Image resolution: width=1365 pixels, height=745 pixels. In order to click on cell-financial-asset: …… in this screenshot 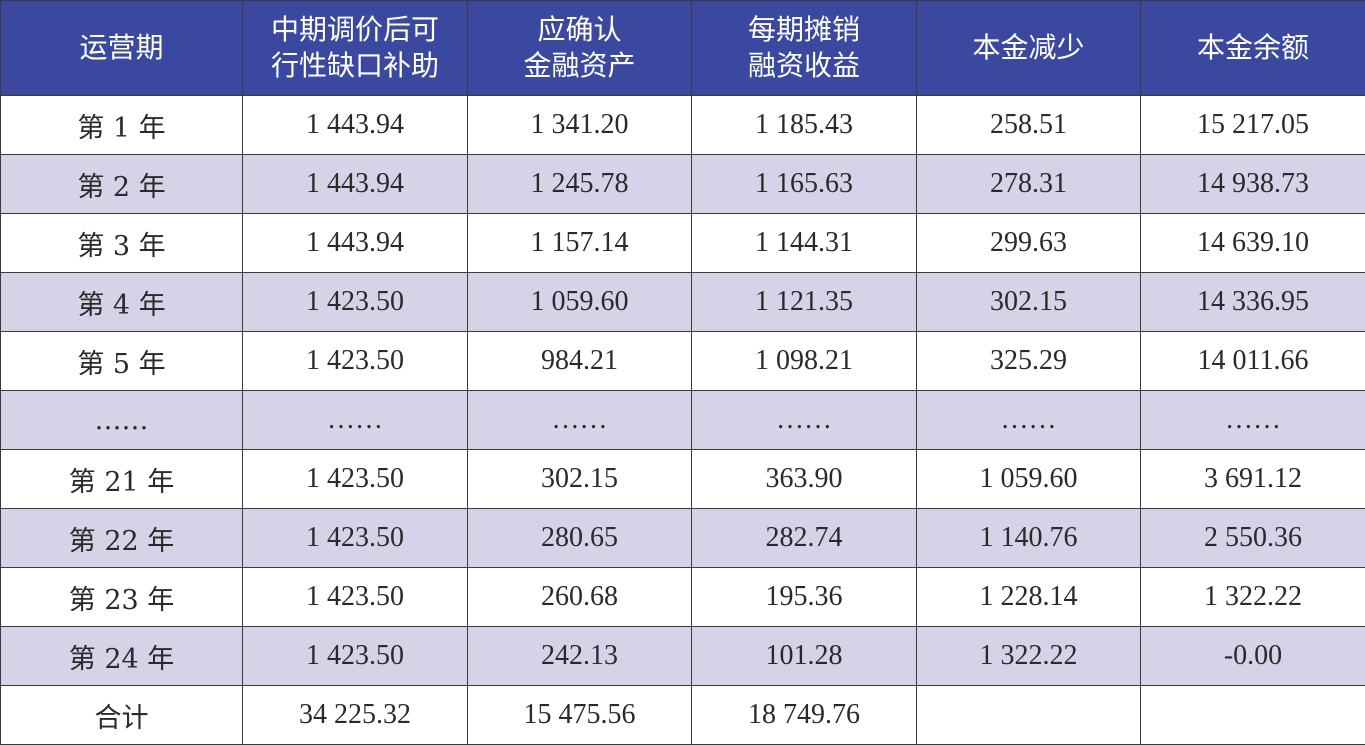, I will do `click(579, 420)`.